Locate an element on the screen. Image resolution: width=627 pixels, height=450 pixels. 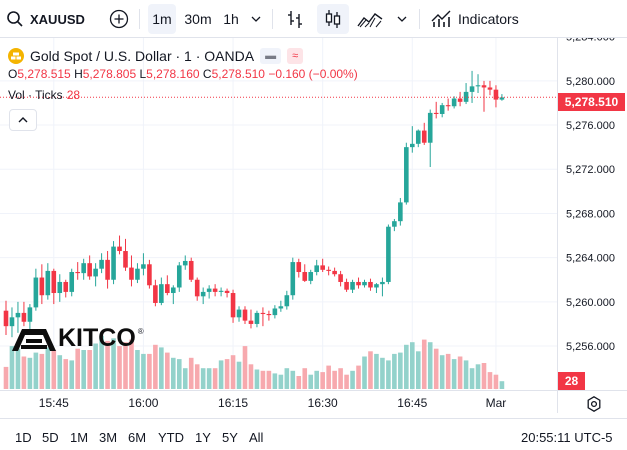
clock: 20:55:11 UTC-5 is located at coordinates (567, 437).